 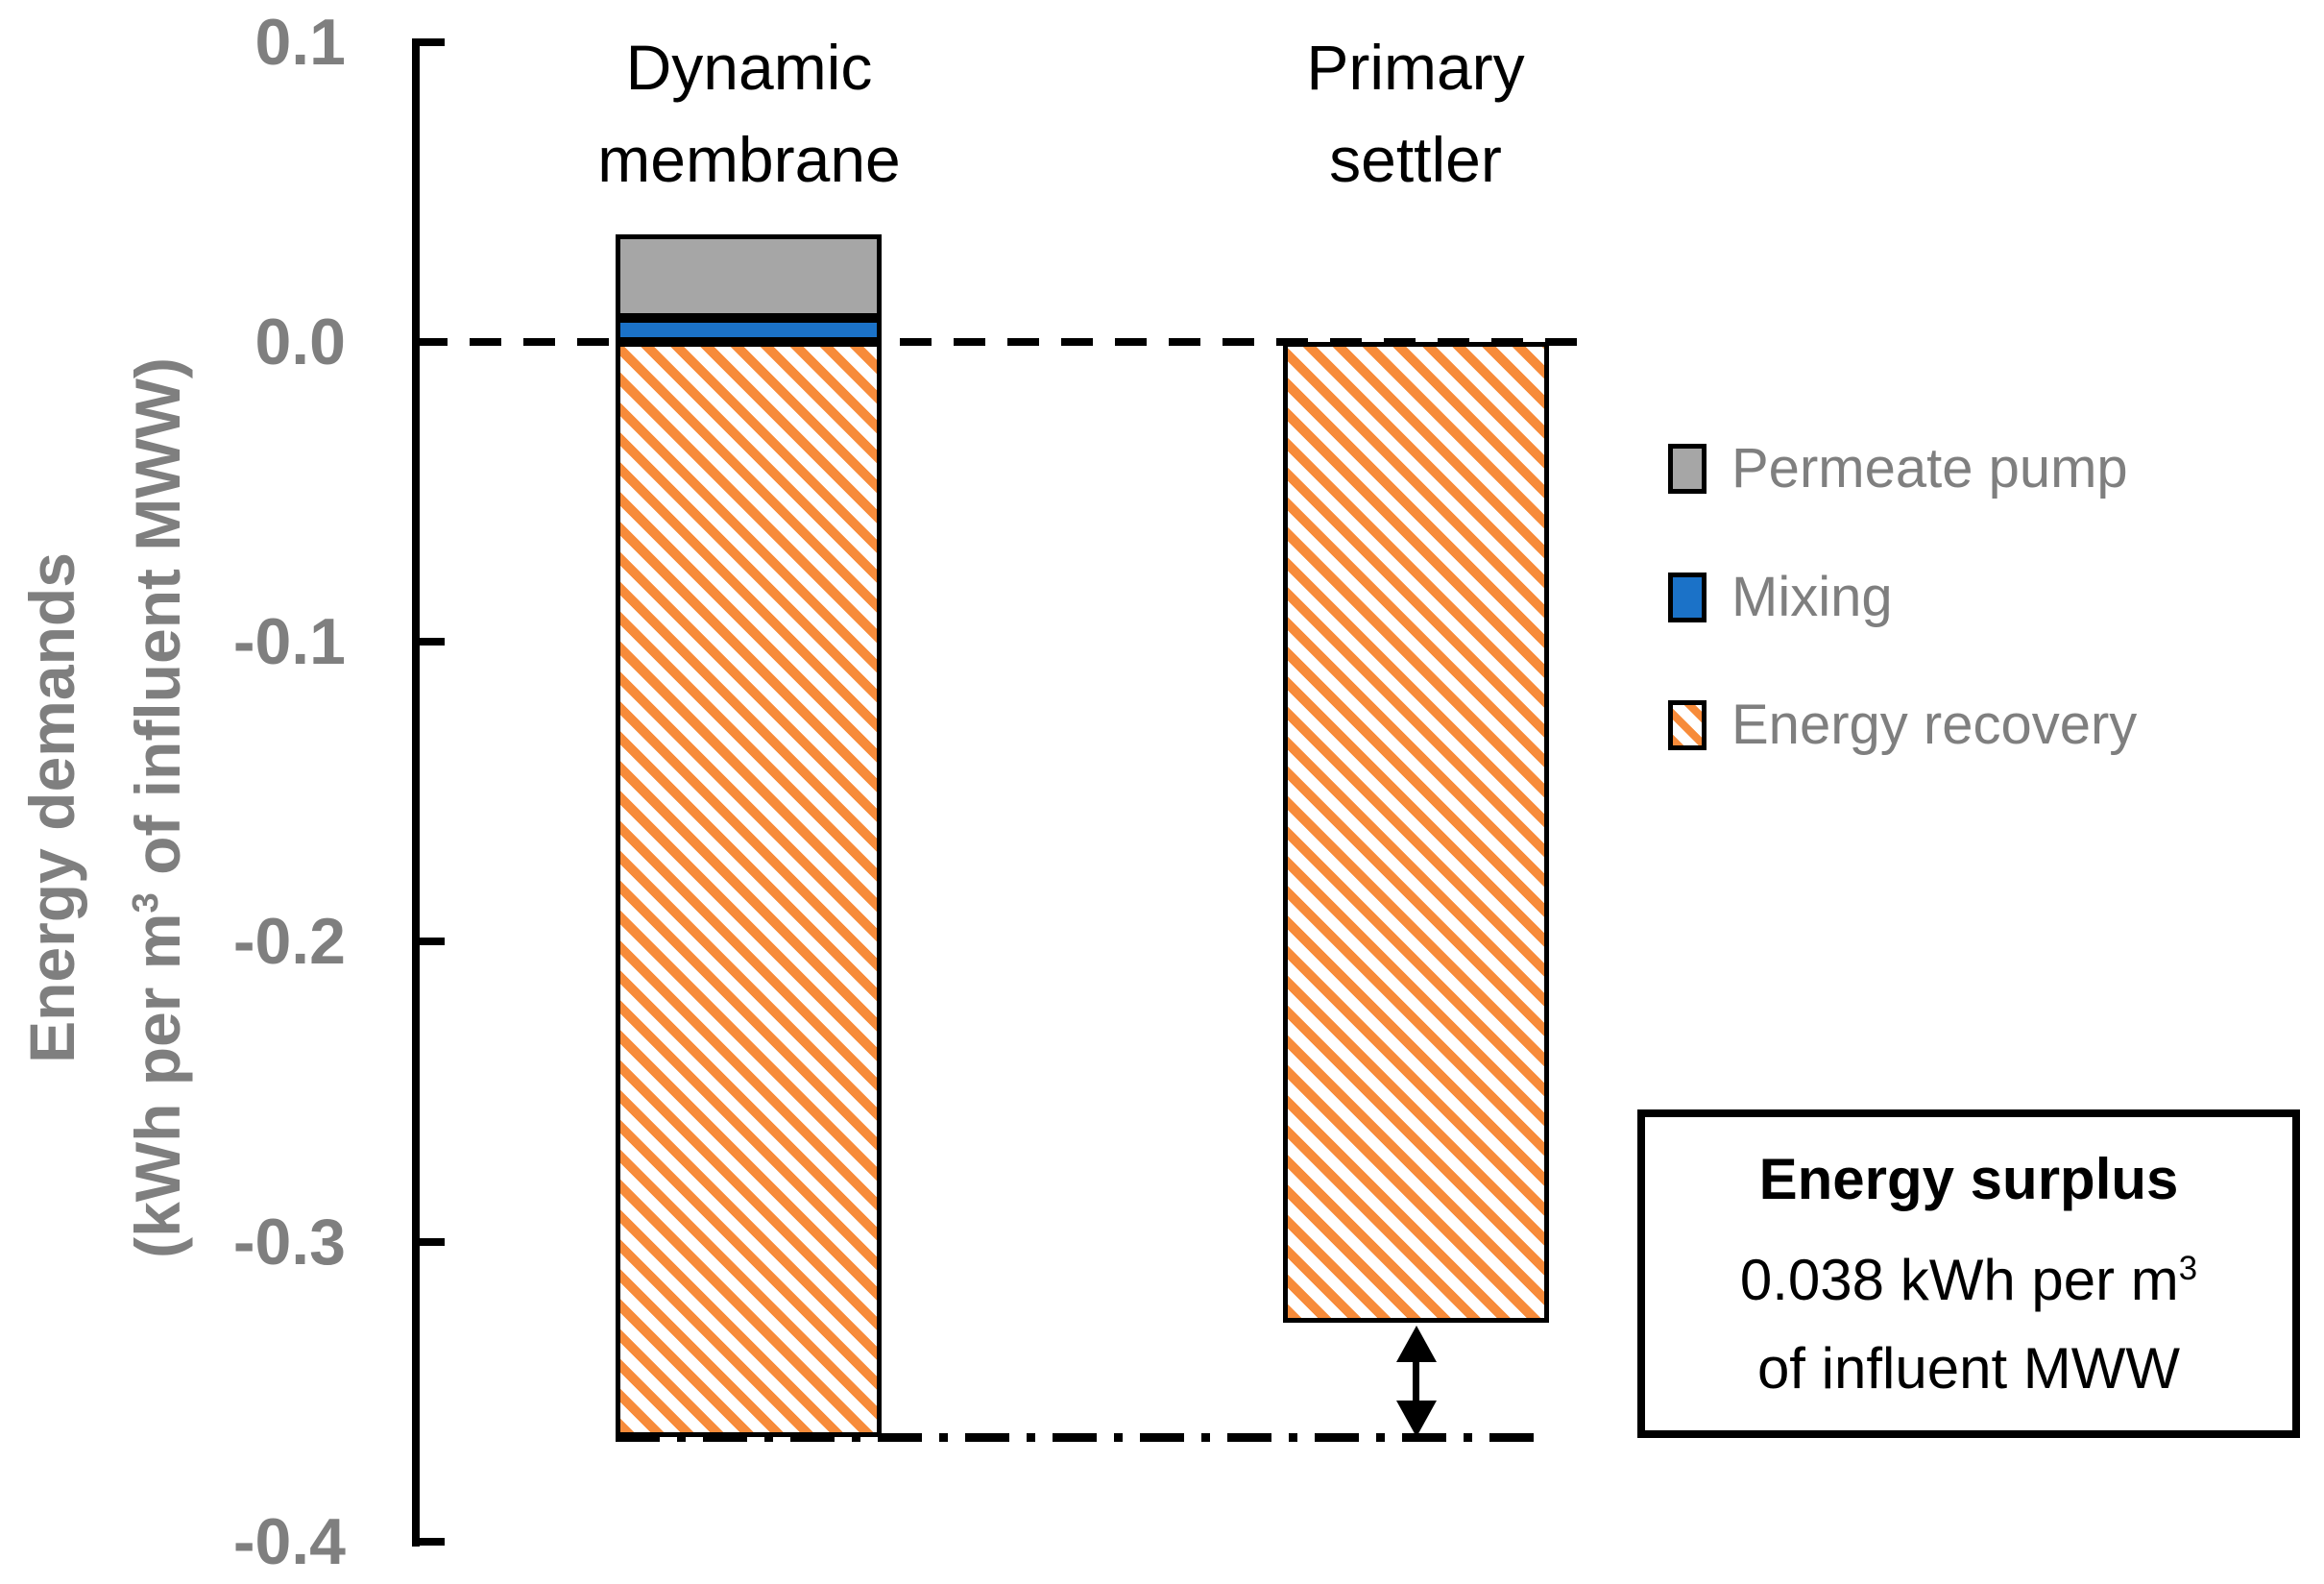 I want to click on y-tick-label: 0.1, so click(x=300, y=42).